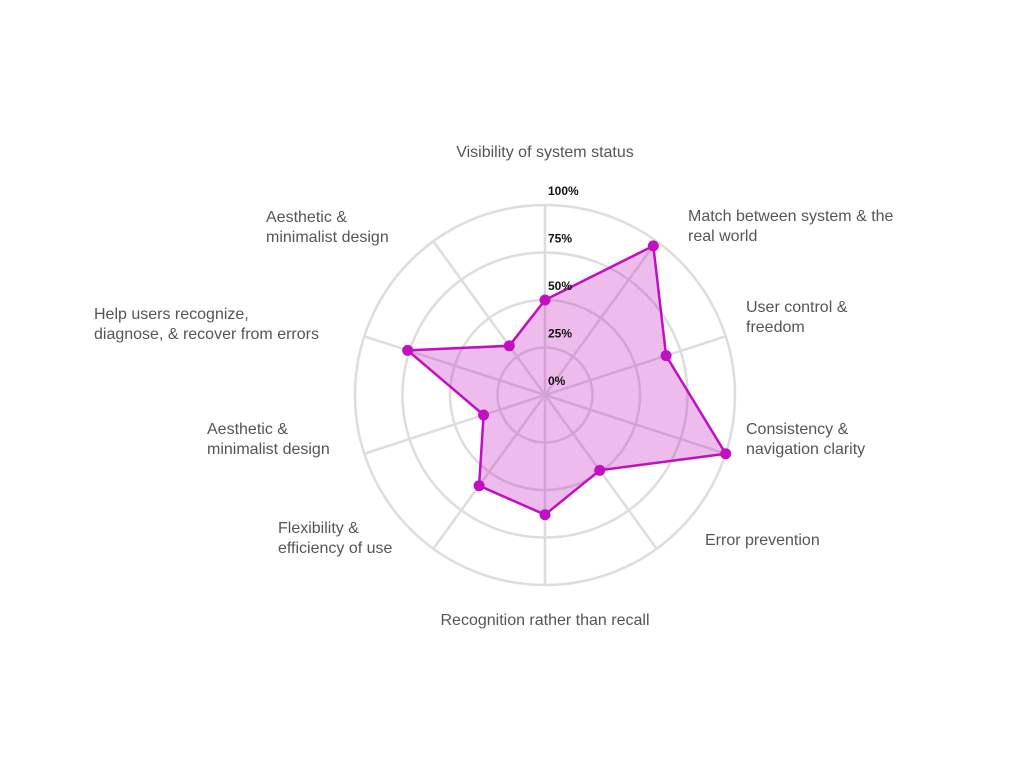 The height and width of the screenshot is (768, 1024). What do you see at coordinates (797, 429) in the screenshot?
I see `category-label: Consistency &` at bounding box center [797, 429].